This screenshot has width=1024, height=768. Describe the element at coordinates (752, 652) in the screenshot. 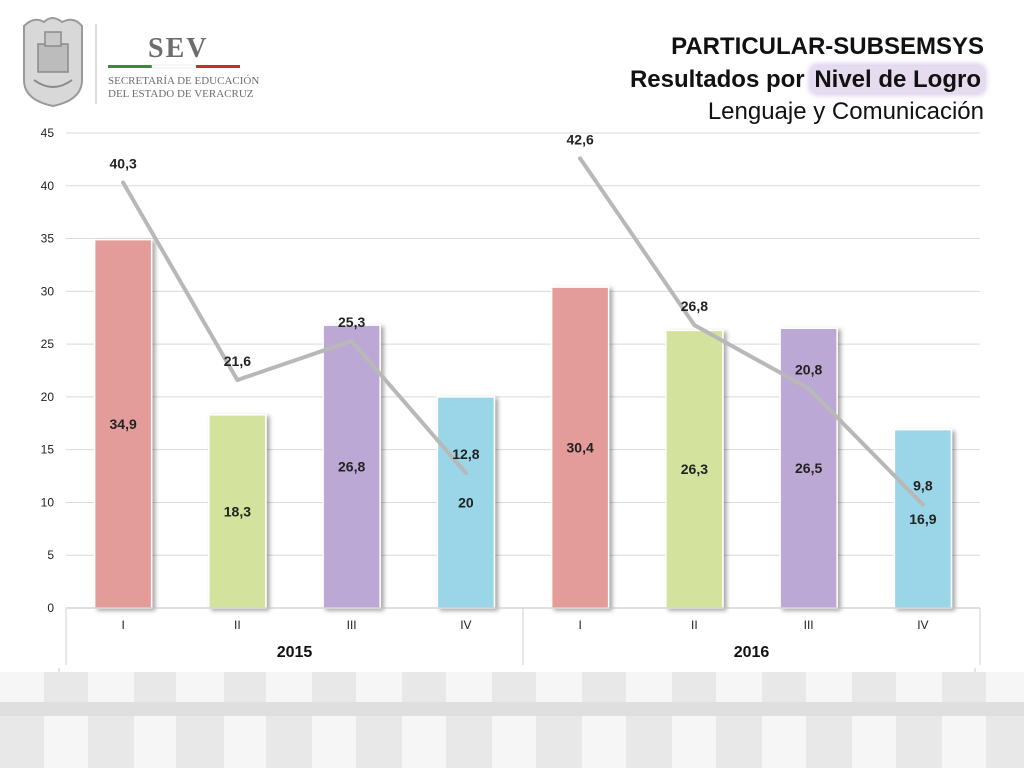

I see `x-group-label: 2016` at that location.